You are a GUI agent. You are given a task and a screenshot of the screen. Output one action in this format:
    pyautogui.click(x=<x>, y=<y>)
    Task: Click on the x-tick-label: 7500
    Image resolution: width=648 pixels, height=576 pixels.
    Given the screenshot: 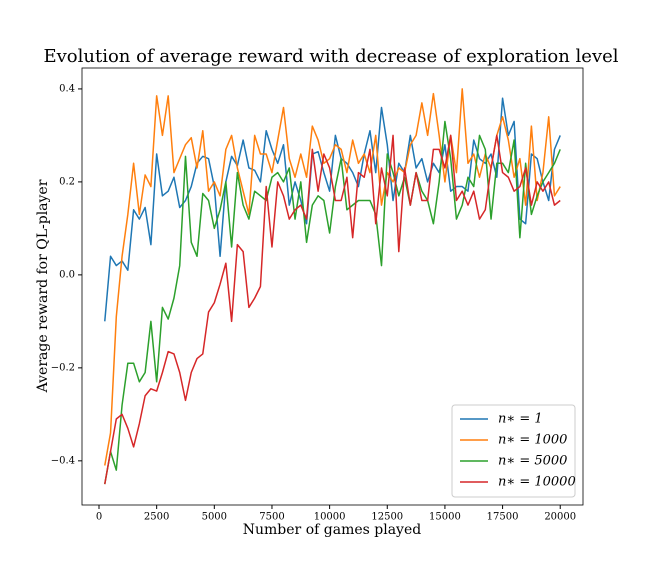 What is the action you would take?
    pyautogui.click(x=271, y=517)
    